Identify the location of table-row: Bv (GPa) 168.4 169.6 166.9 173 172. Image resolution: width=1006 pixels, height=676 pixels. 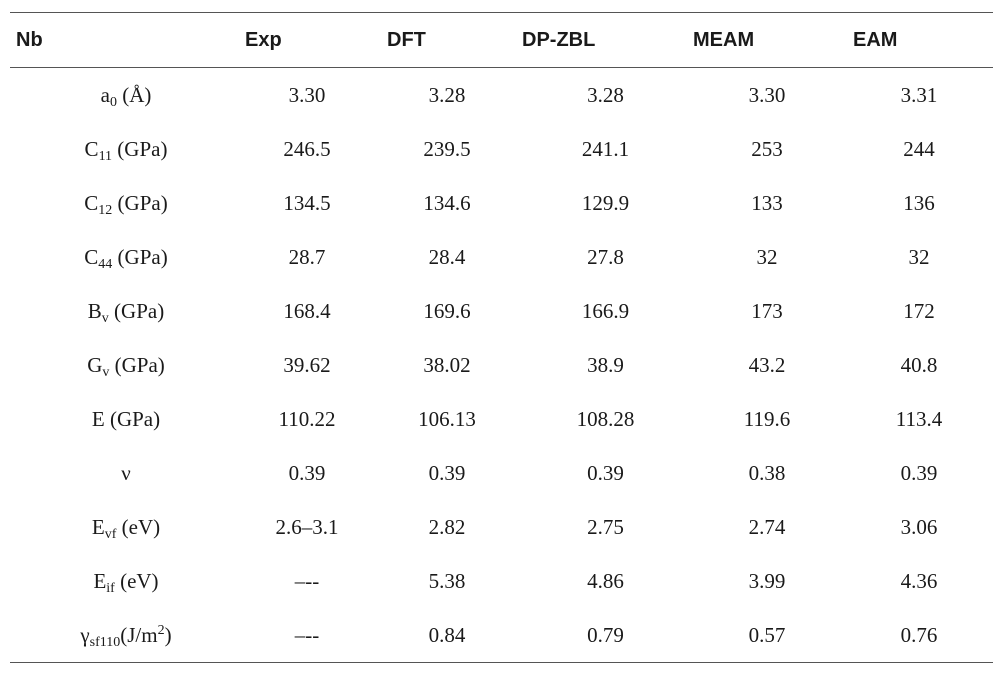
(501, 311).